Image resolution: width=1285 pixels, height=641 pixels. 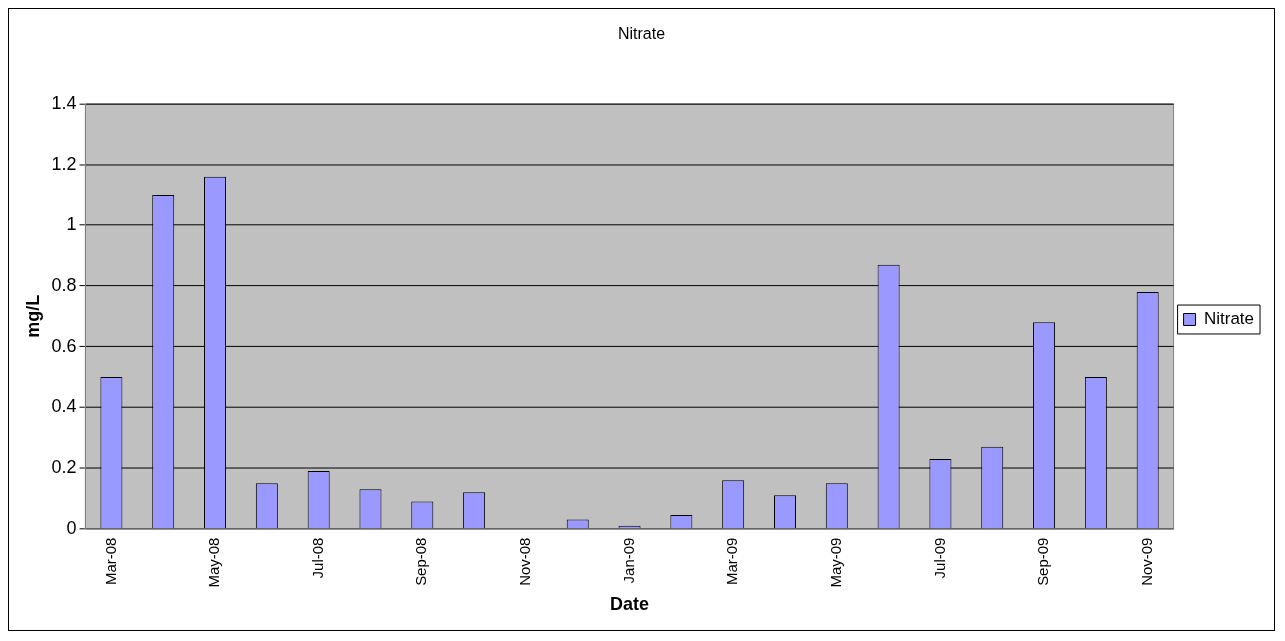 What do you see at coordinates (525, 561) in the screenshot?
I see `x-tick-label: Nov-08` at bounding box center [525, 561].